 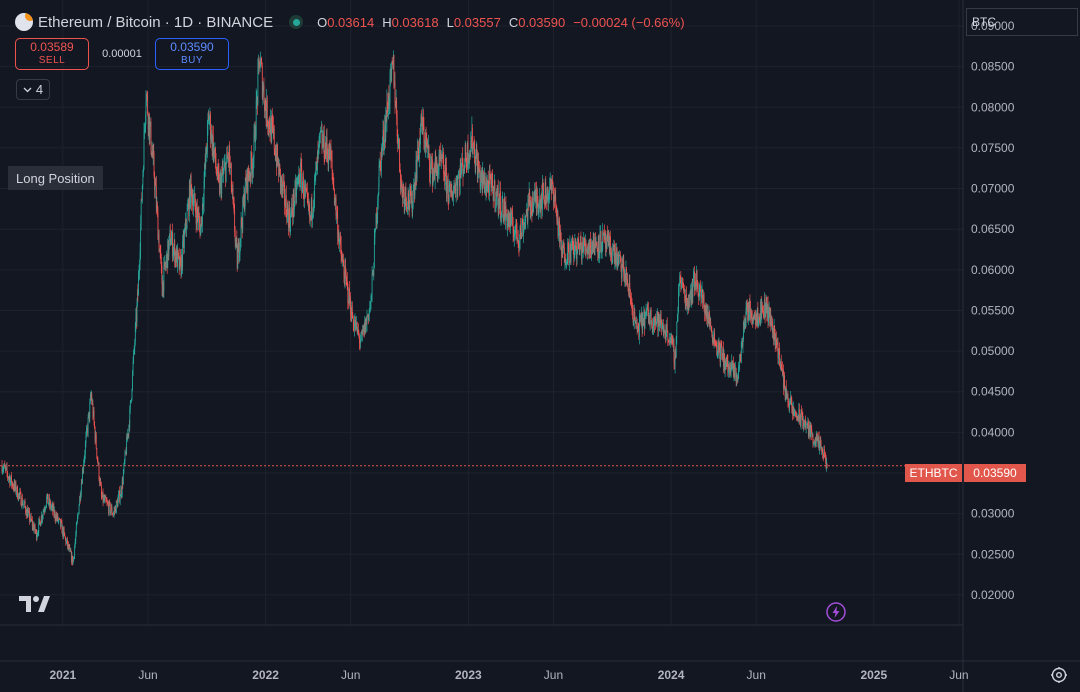 What do you see at coordinates (156, 22) in the screenshot?
I see `symbol-title: Ethereum / Bitcoin · 1D · BINANCE` at bounding box center [156, 22].